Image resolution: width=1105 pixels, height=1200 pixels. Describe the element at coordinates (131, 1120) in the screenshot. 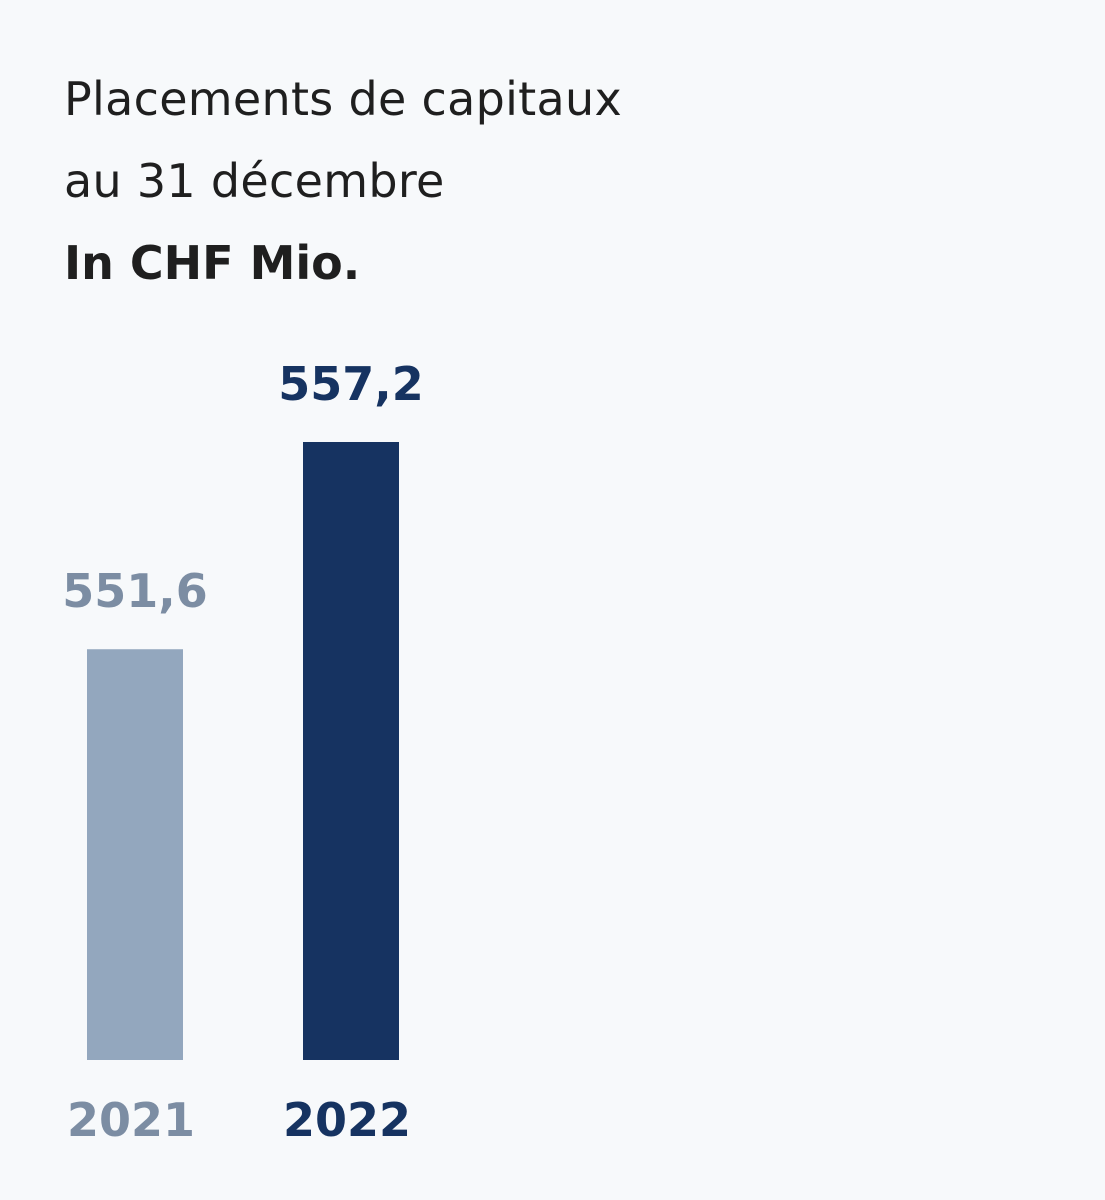

I see `category-label-2021: 2021` at that location.